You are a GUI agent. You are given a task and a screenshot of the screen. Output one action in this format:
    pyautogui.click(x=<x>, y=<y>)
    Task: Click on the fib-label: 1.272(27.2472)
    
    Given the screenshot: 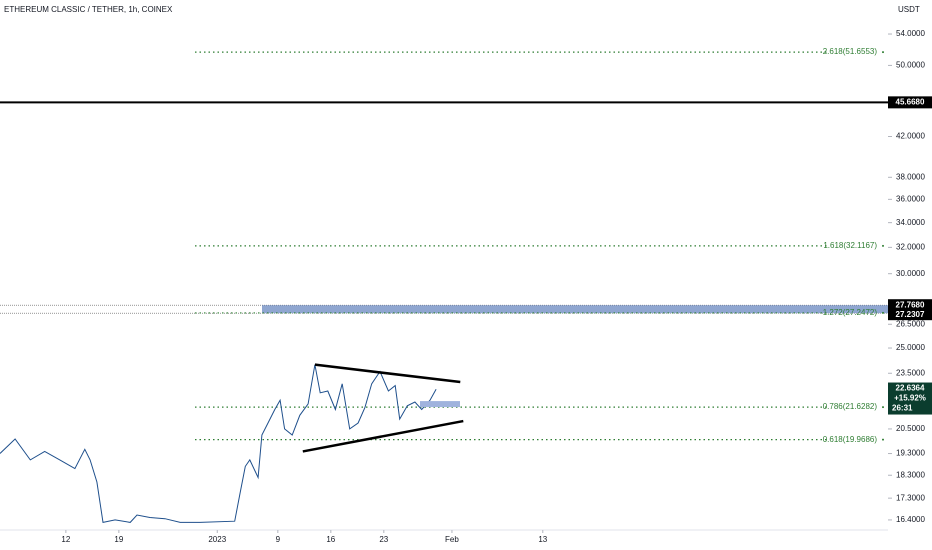 What is the action you would take?
    pyautogui.click(x=850, y=312)
    